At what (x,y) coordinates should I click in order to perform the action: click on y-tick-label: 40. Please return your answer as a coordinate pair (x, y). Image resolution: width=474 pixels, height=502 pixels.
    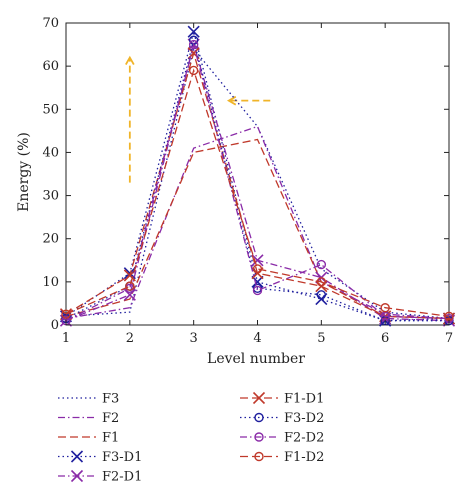
    Looking at the image, I should click on (50, 152).